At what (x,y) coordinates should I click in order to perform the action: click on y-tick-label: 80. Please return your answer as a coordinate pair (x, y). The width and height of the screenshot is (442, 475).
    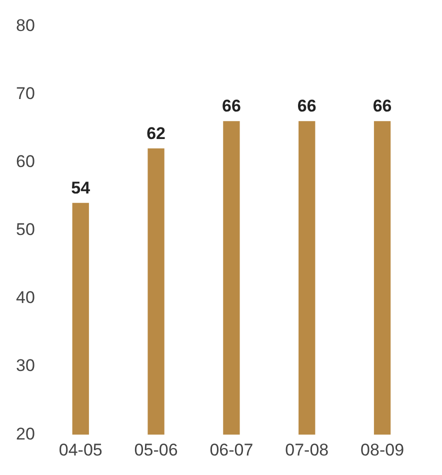
    Looking at the image, I should click on (25, 25).